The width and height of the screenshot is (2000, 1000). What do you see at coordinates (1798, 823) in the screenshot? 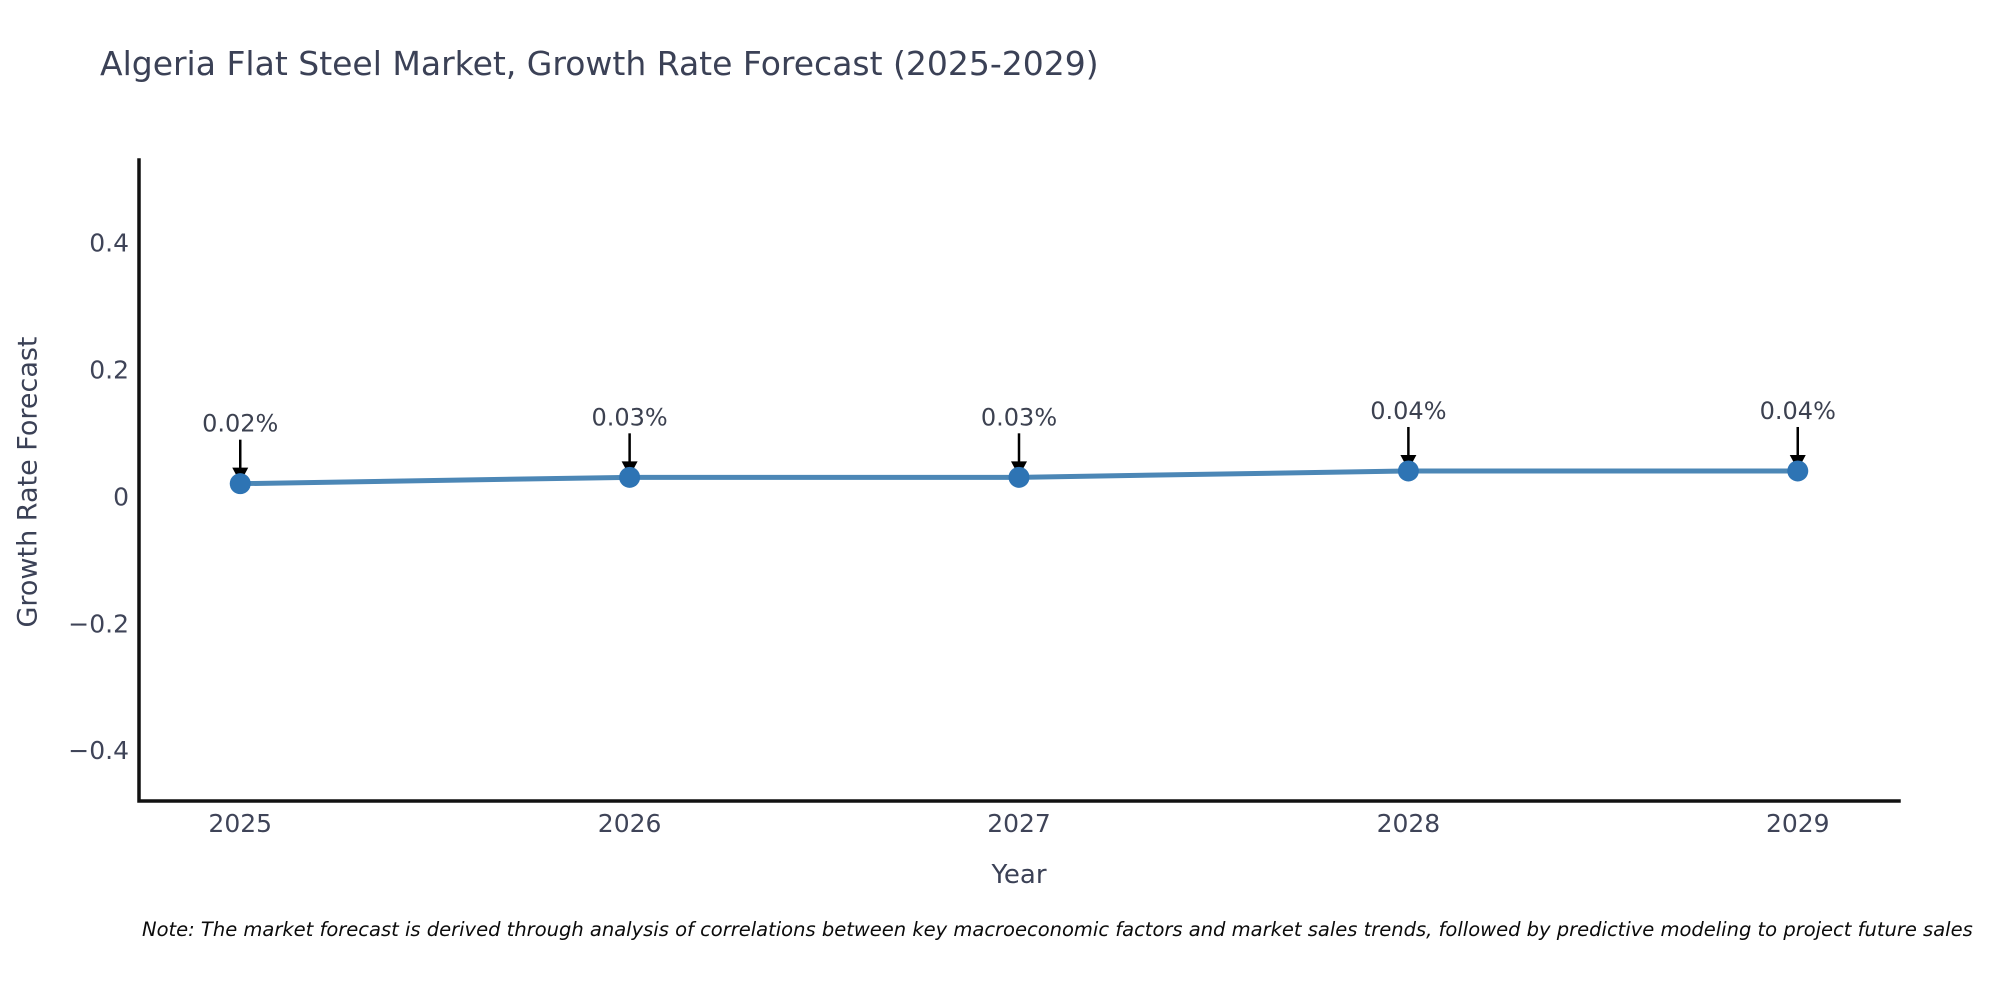
I see `x-tick-label: 2029` at bounding box center [1798, 823].